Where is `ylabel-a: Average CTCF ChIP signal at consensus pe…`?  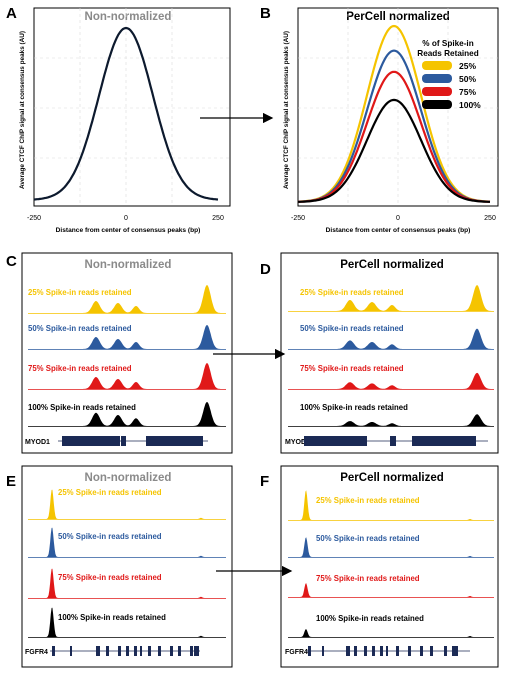 ylabel-a: Average CTCF ChIP signal at consensus pe… is located at coordinates (22, 110).